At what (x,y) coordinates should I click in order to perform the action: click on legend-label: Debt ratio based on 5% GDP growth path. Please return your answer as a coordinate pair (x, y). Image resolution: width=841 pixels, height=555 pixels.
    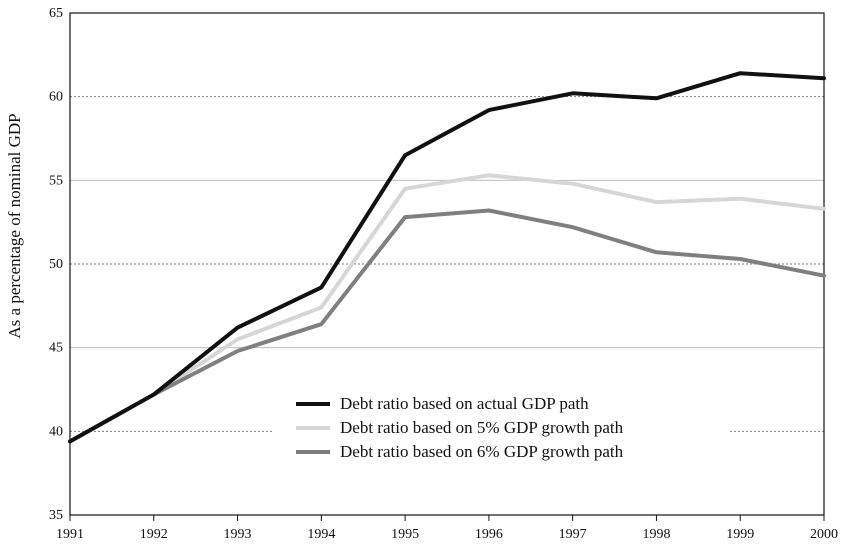
    Looking at the image, I should click on (482, 427).